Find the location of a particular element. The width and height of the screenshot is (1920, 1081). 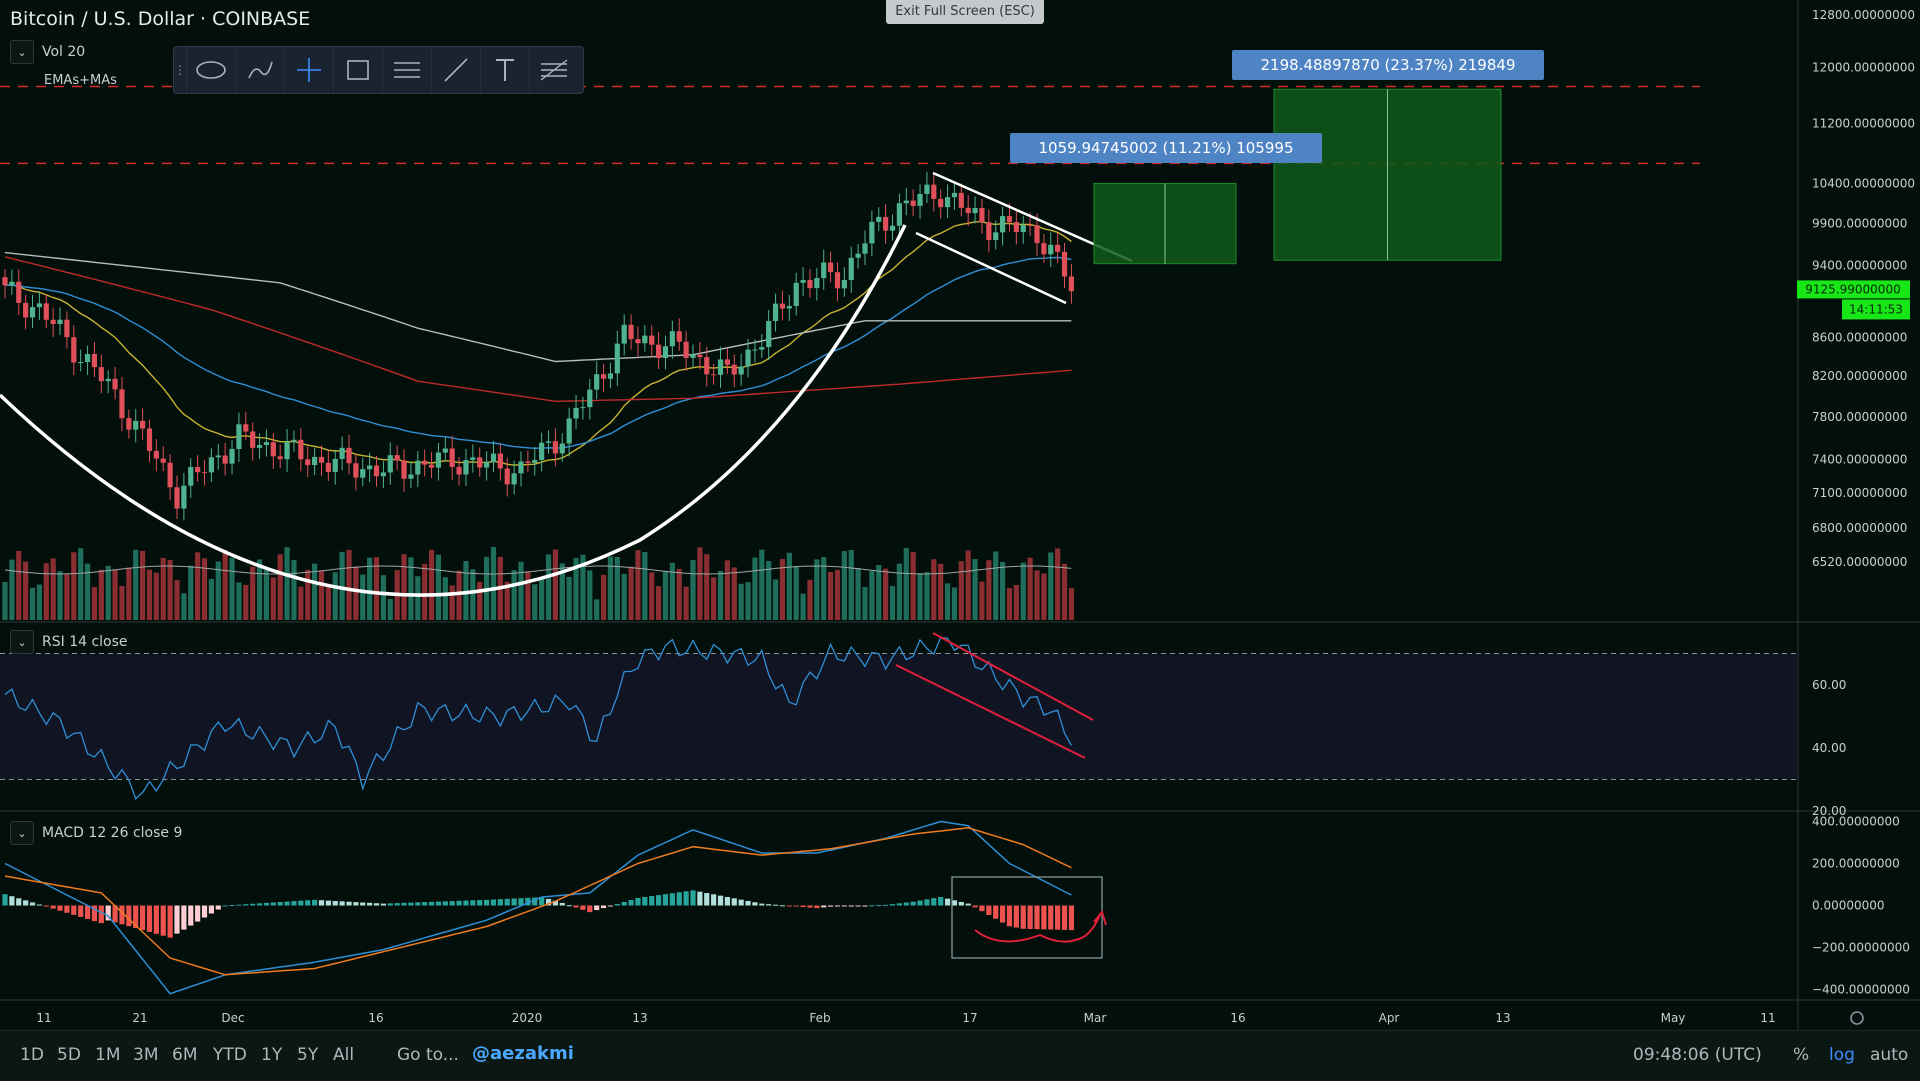

trendline-icon is located at coordinates (455, 70).